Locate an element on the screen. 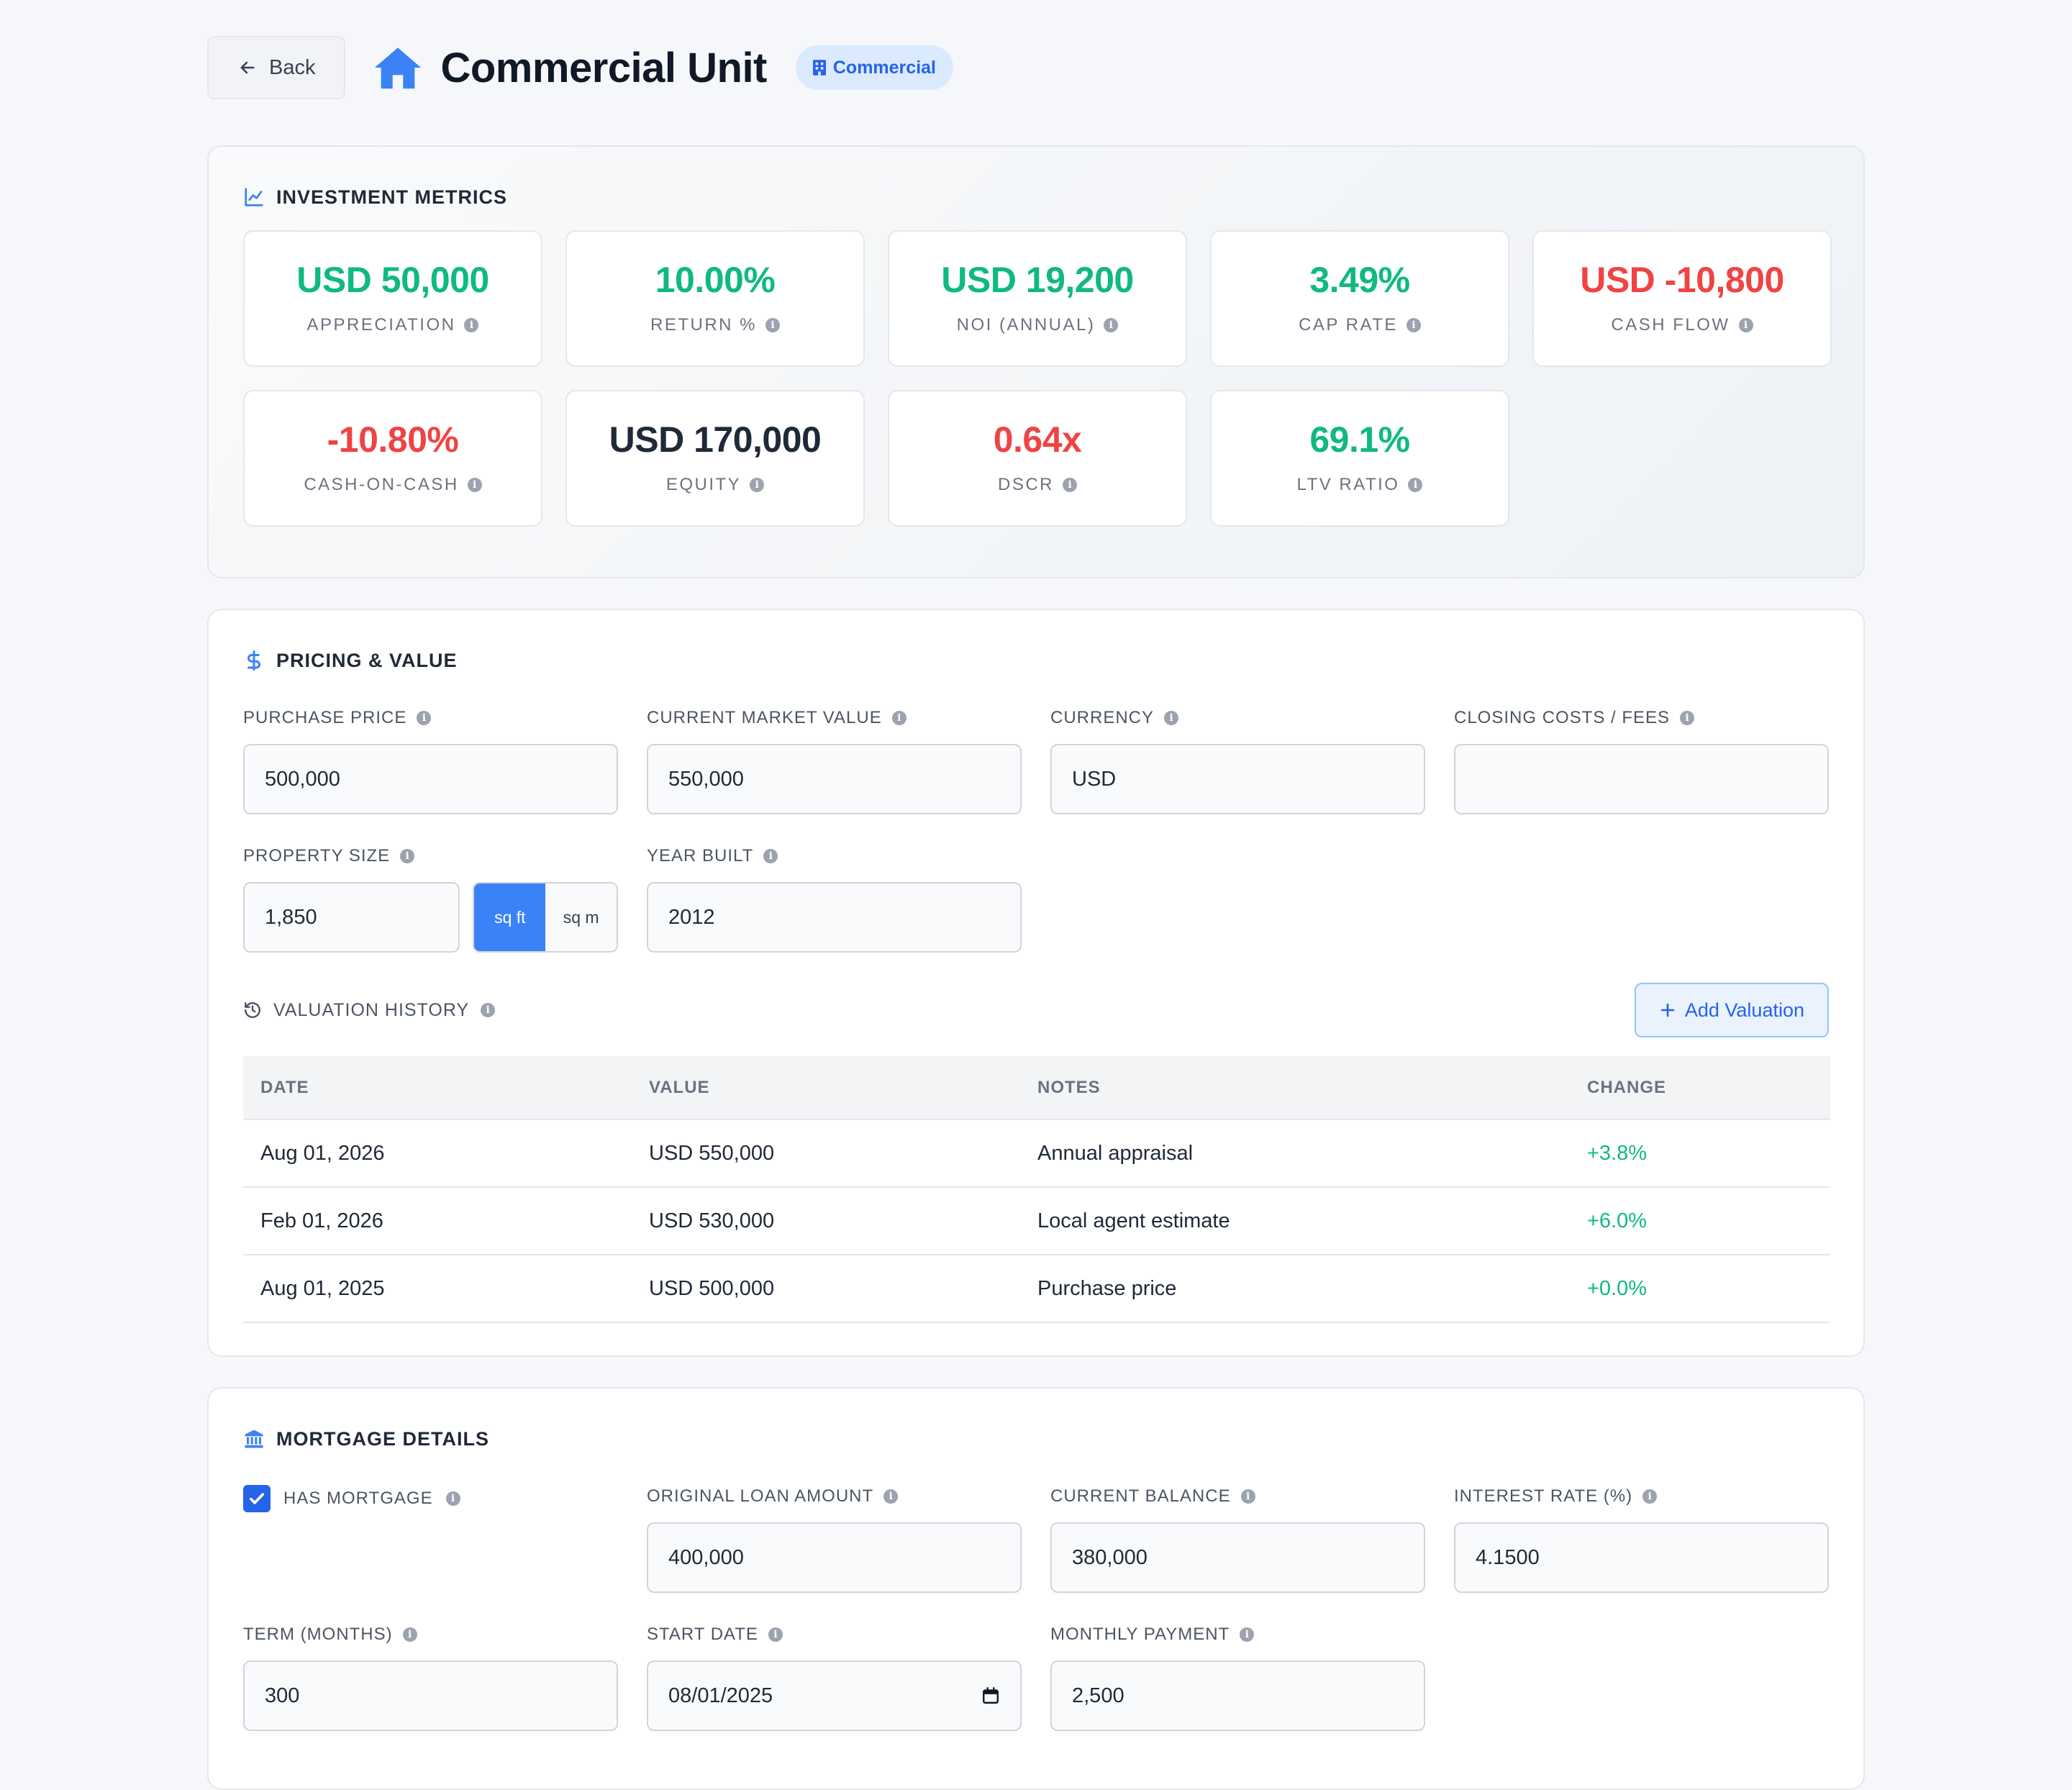 Image resolution: width=2072 pixels, height=1790 pixels. metric-label: APPRECIATION is located at coordinates (381, 325).